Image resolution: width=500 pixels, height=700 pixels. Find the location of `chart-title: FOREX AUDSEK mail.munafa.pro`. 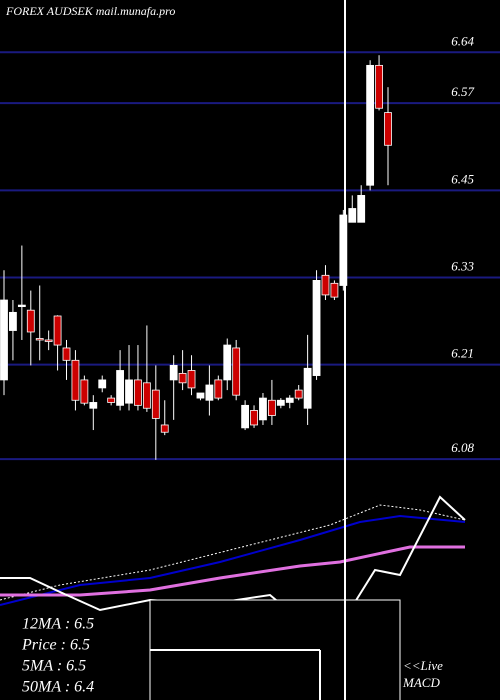

chart-title: FOREX AUDSEK mail.munafa.pro is located at coordinates (90, 11).